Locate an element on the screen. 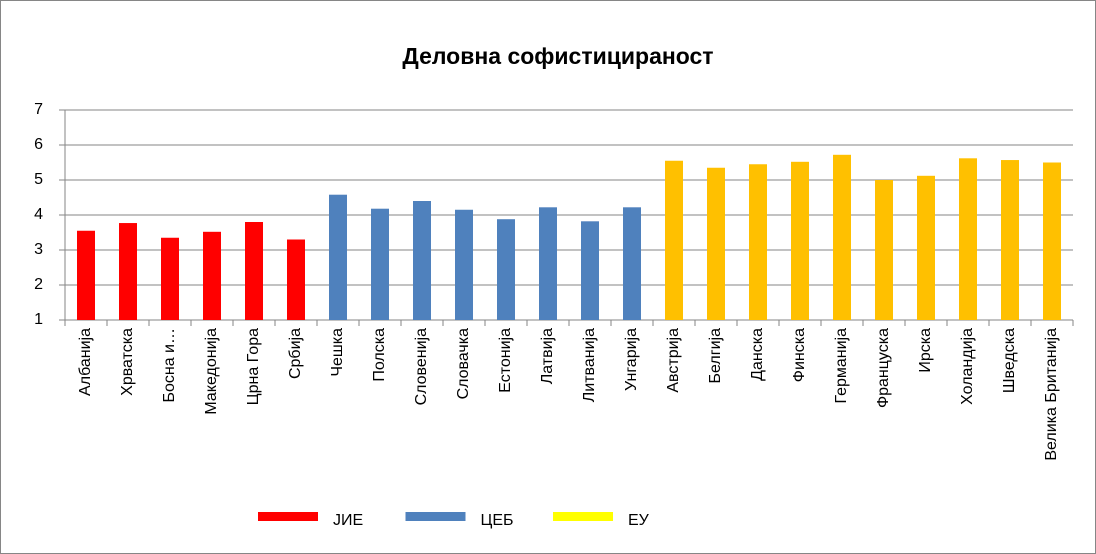  x-tick-label: Полска is located at coordinates (379, 355).